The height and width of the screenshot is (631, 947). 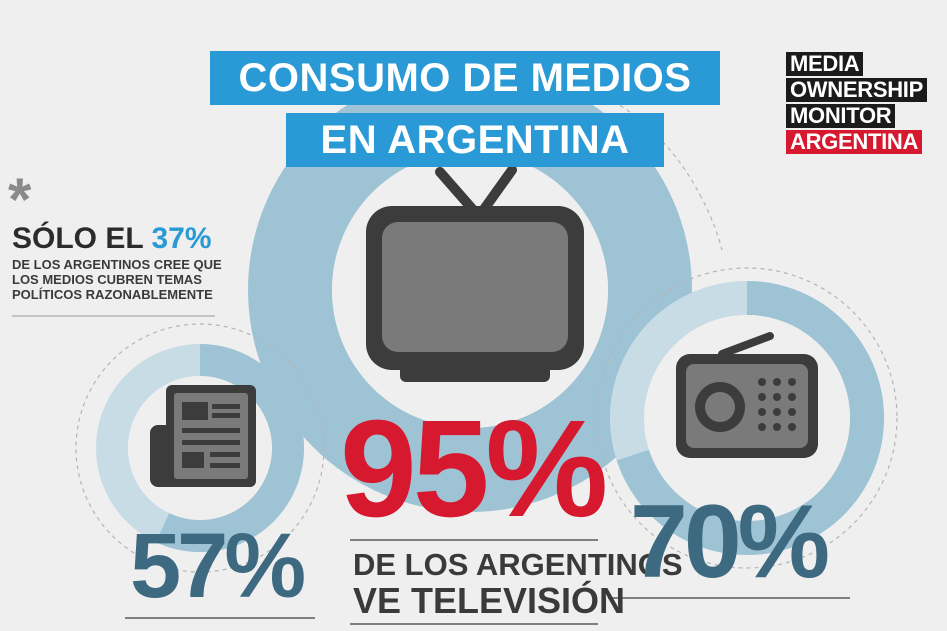 What do you see at coordinates (203, 436) in the screenshot?
I see `newspaper-icon` at bounding box center [203, 436].